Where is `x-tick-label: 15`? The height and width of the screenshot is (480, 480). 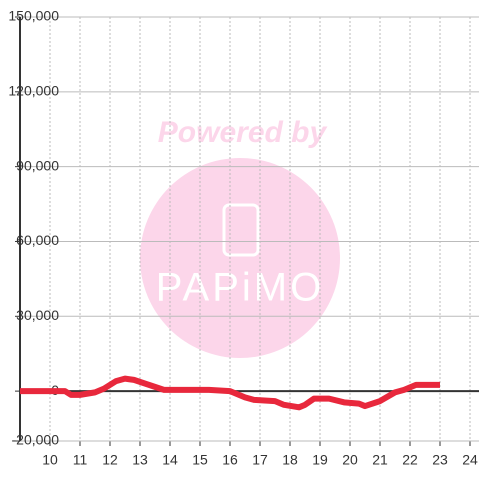
x-tick-label: 15 is located at coordinates (200, 460).